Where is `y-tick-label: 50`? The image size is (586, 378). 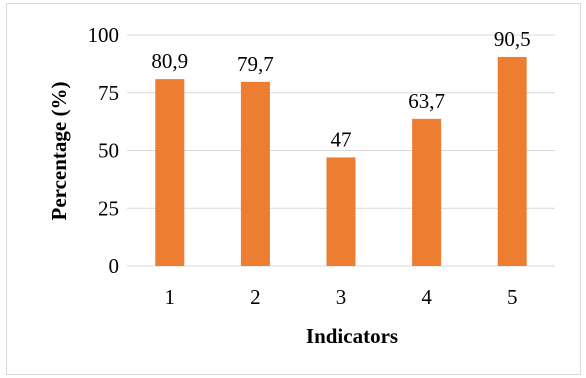
y-tick-label: 50 is located at coordinates (108, 151).